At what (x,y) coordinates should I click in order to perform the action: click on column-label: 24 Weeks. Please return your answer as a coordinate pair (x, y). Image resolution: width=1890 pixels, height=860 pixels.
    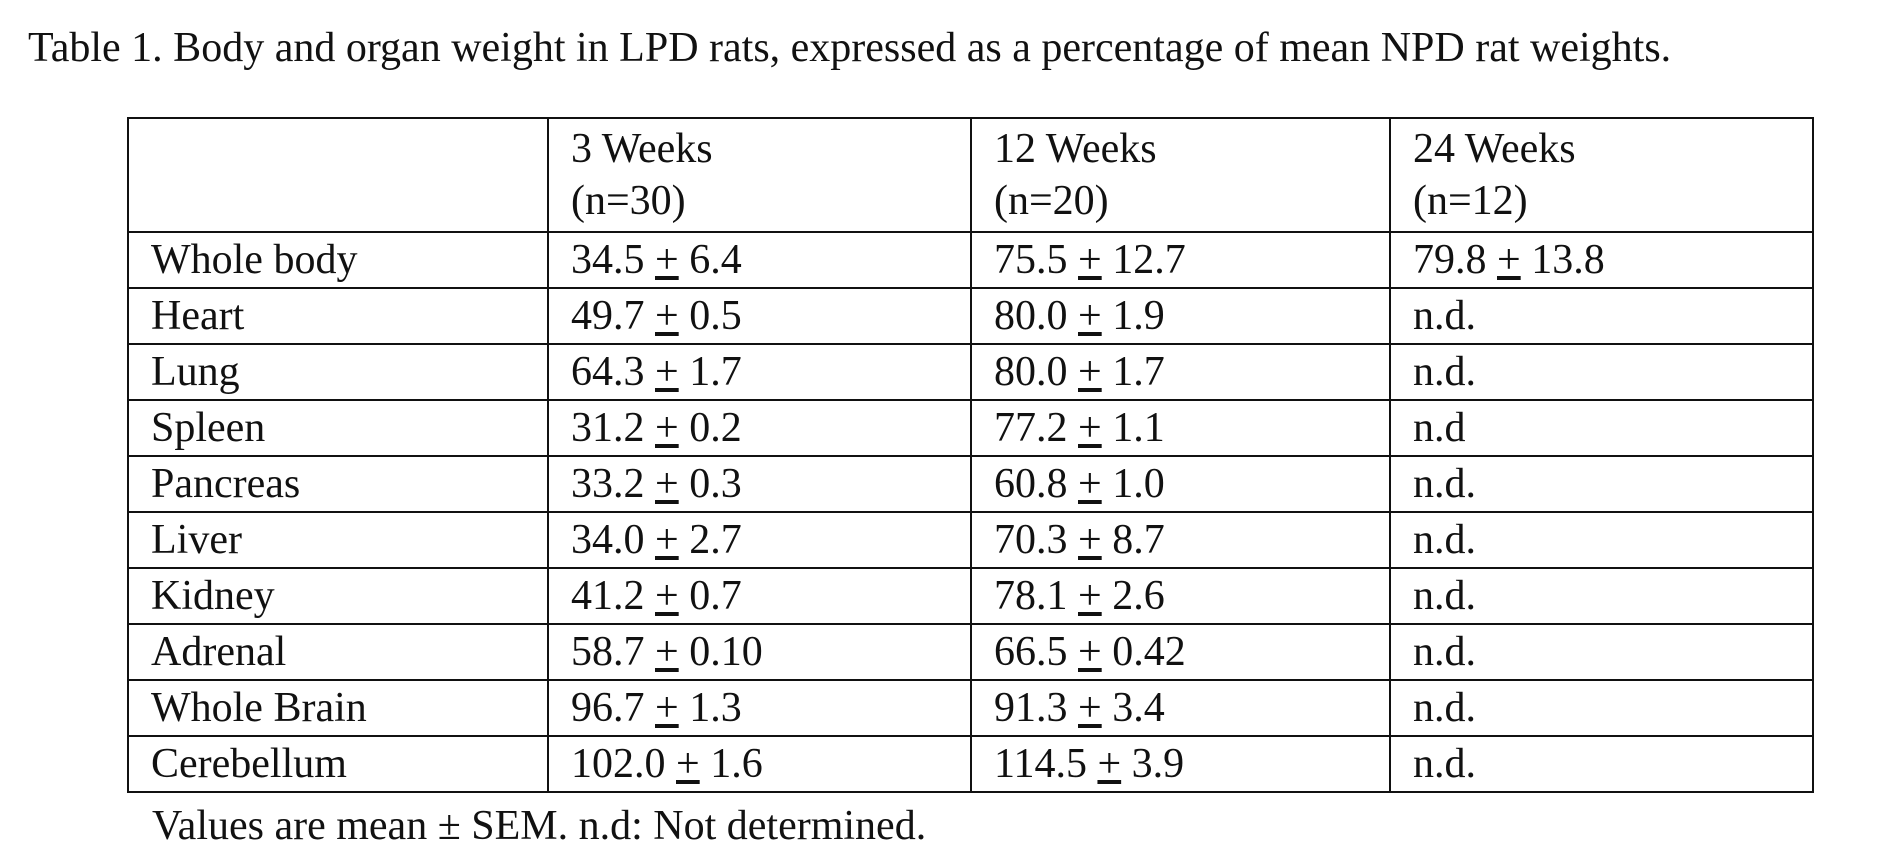
    Looking at the image, I should click on (1494, 149).